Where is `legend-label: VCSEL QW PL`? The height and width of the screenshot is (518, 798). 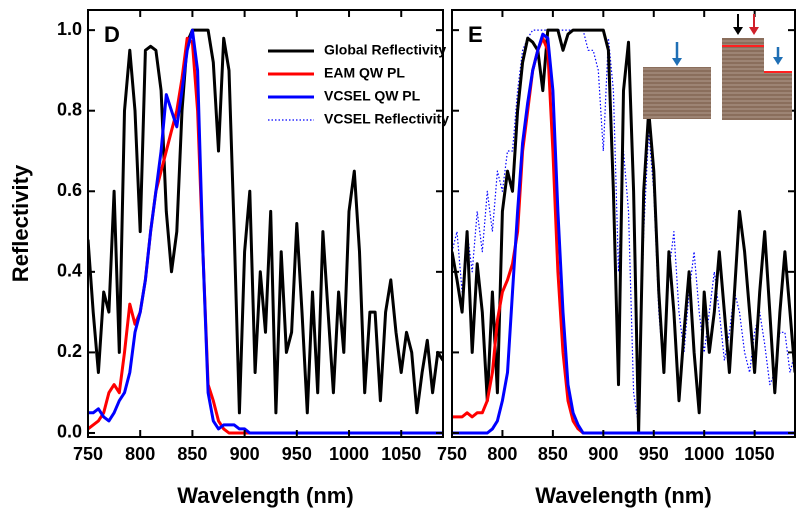 legend-label: VCSEL QW PL is located at coordinates (372, 96).